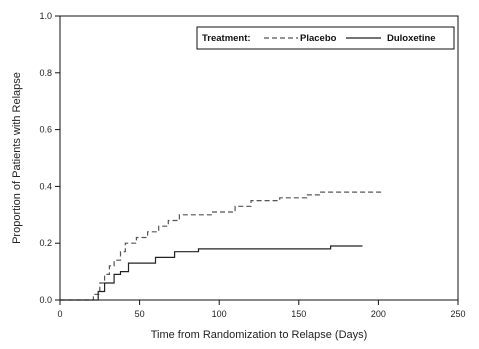  I want to click on x-tick-label: 250, so click(457, 314).